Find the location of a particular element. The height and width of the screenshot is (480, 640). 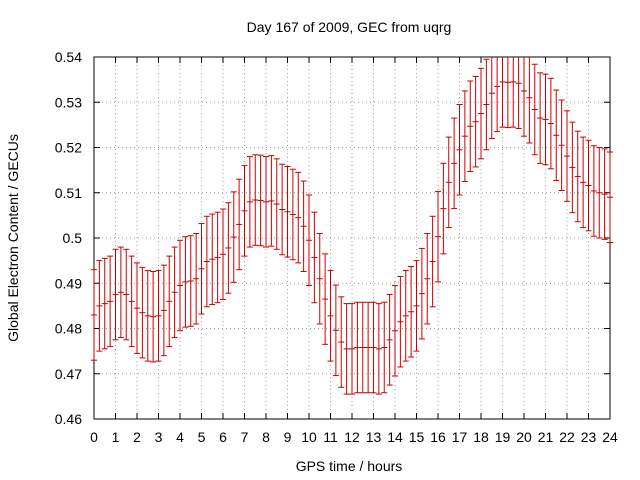

y-tick-label: 0.51 is located at coordinates (68, 193).